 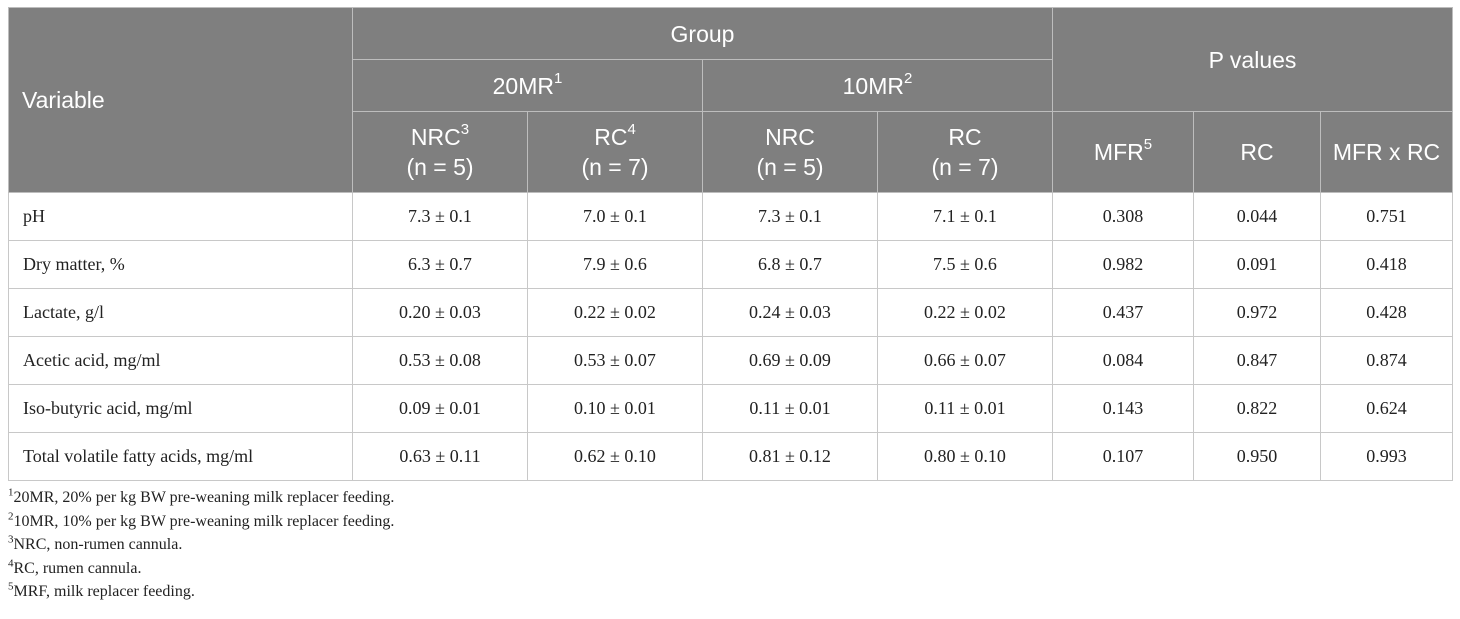 What do you see at coordinates (104, 591) in the screenshot?
I see `footnote-text: MRF, milk replacer feeding.` at bounding box center [104, 591].